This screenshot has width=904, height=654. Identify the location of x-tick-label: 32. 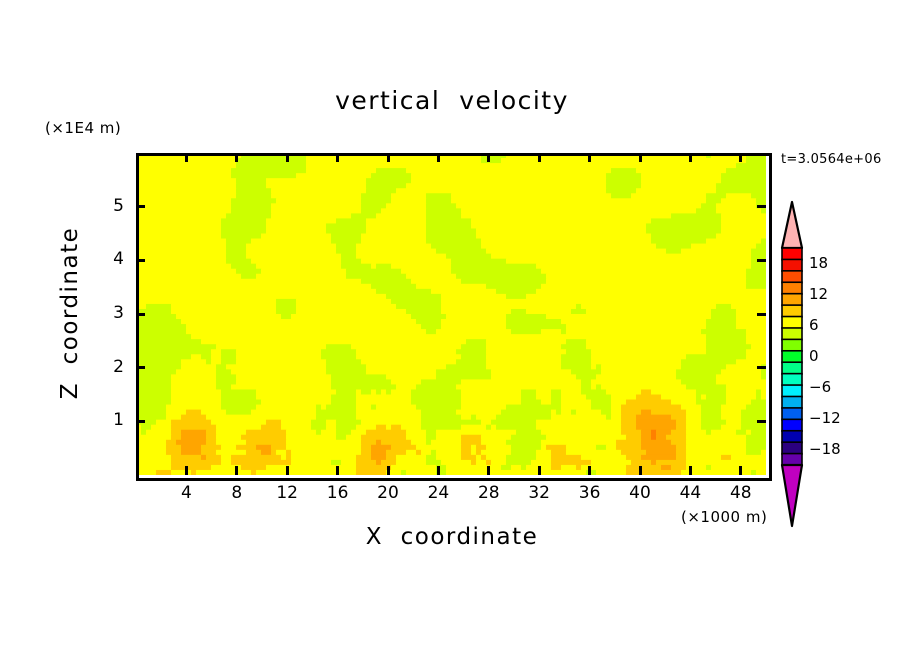
(539, 493).